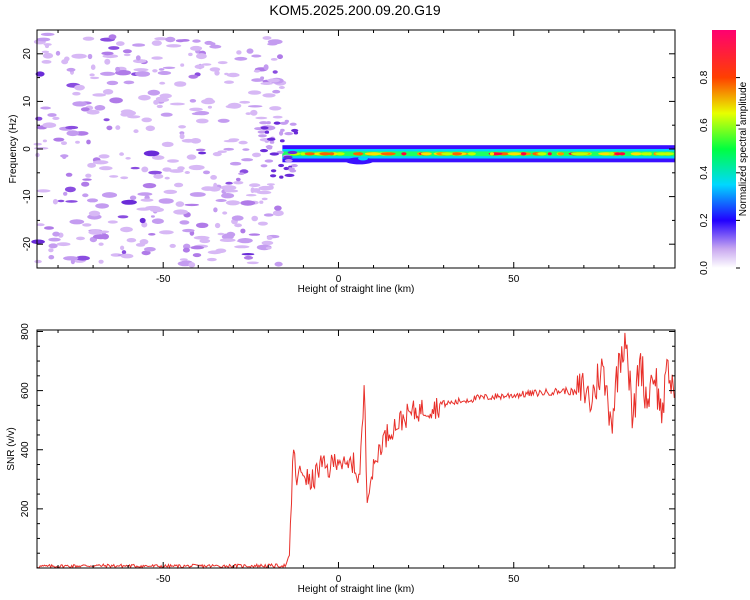  Describe the element at coordinates (27, 149) in the screenshot. I see `y-tick-label: 0` at that location.